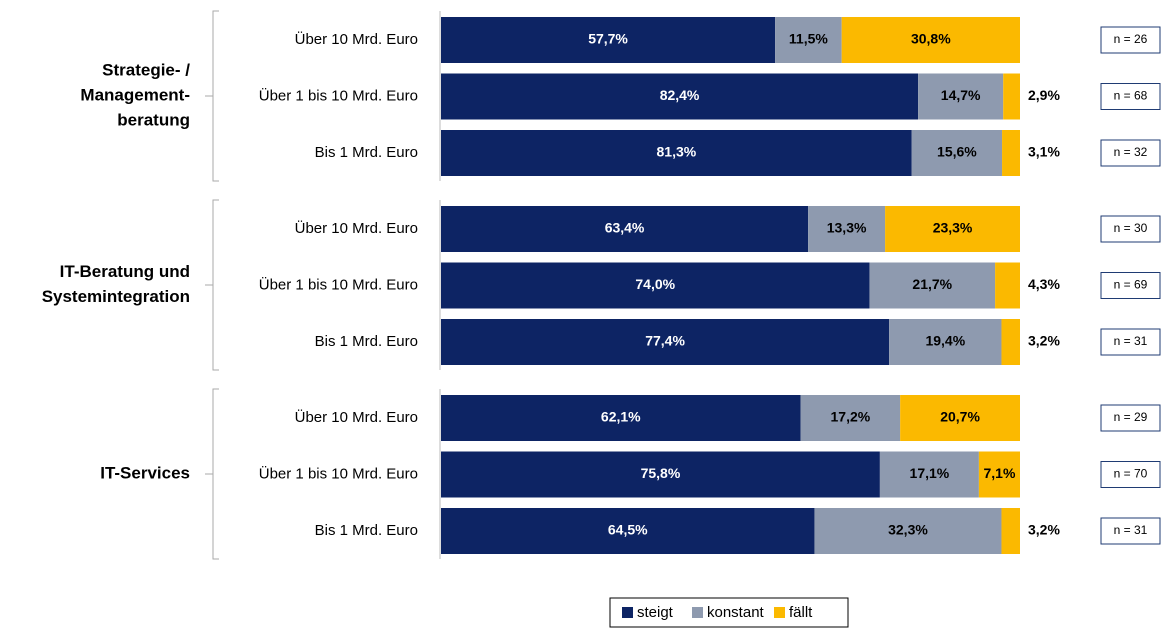  What do you see at coordinates (145, 472) in the screenshot?
I see `group-label: IT-Services` at bounding box center [145, 472].